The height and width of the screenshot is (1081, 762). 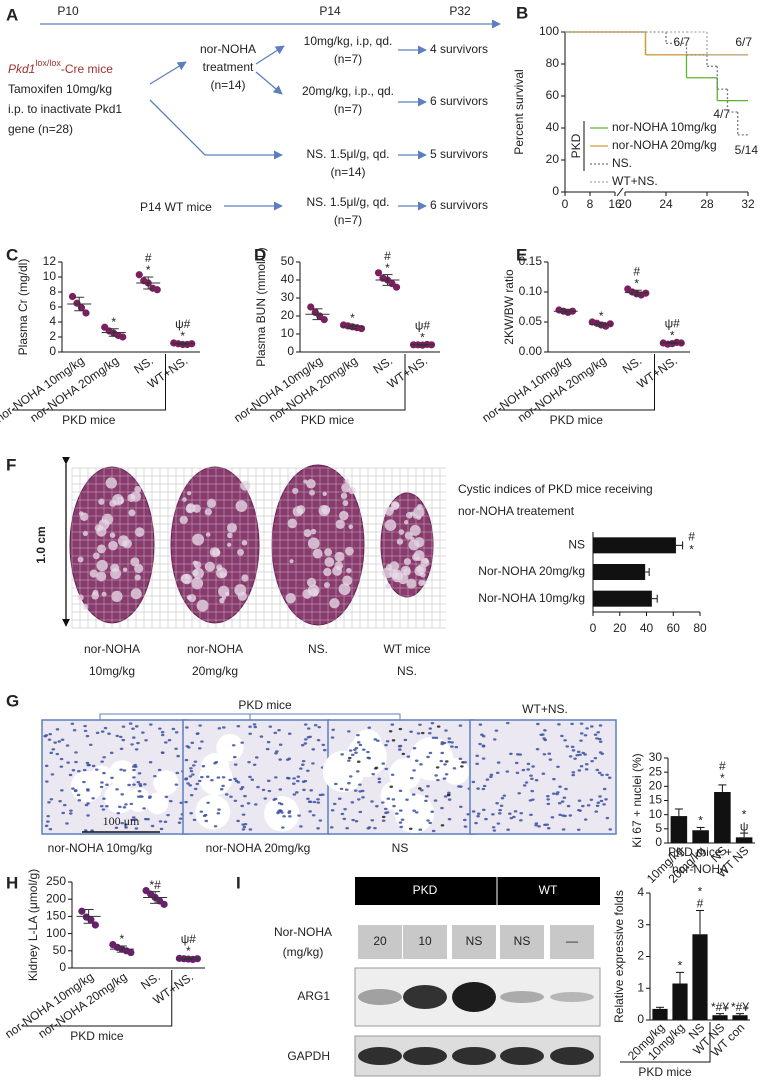 I want to click on x-tick-label: 80, so click(x=700, y=628).